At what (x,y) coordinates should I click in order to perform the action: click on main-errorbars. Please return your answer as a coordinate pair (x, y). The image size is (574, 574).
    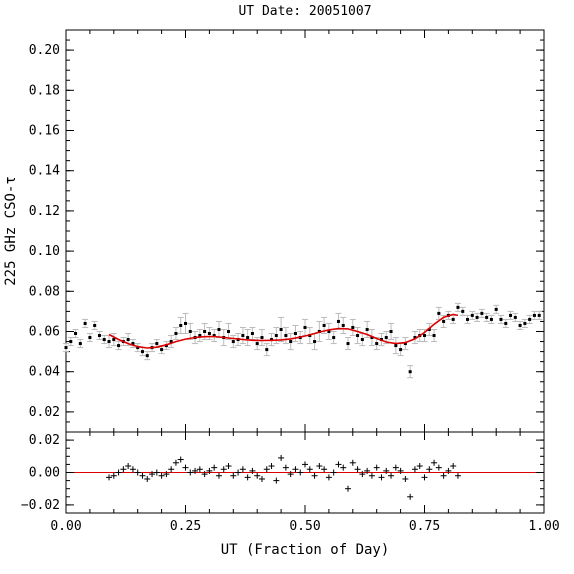
    Looking at the image, I should click on (303, 340).